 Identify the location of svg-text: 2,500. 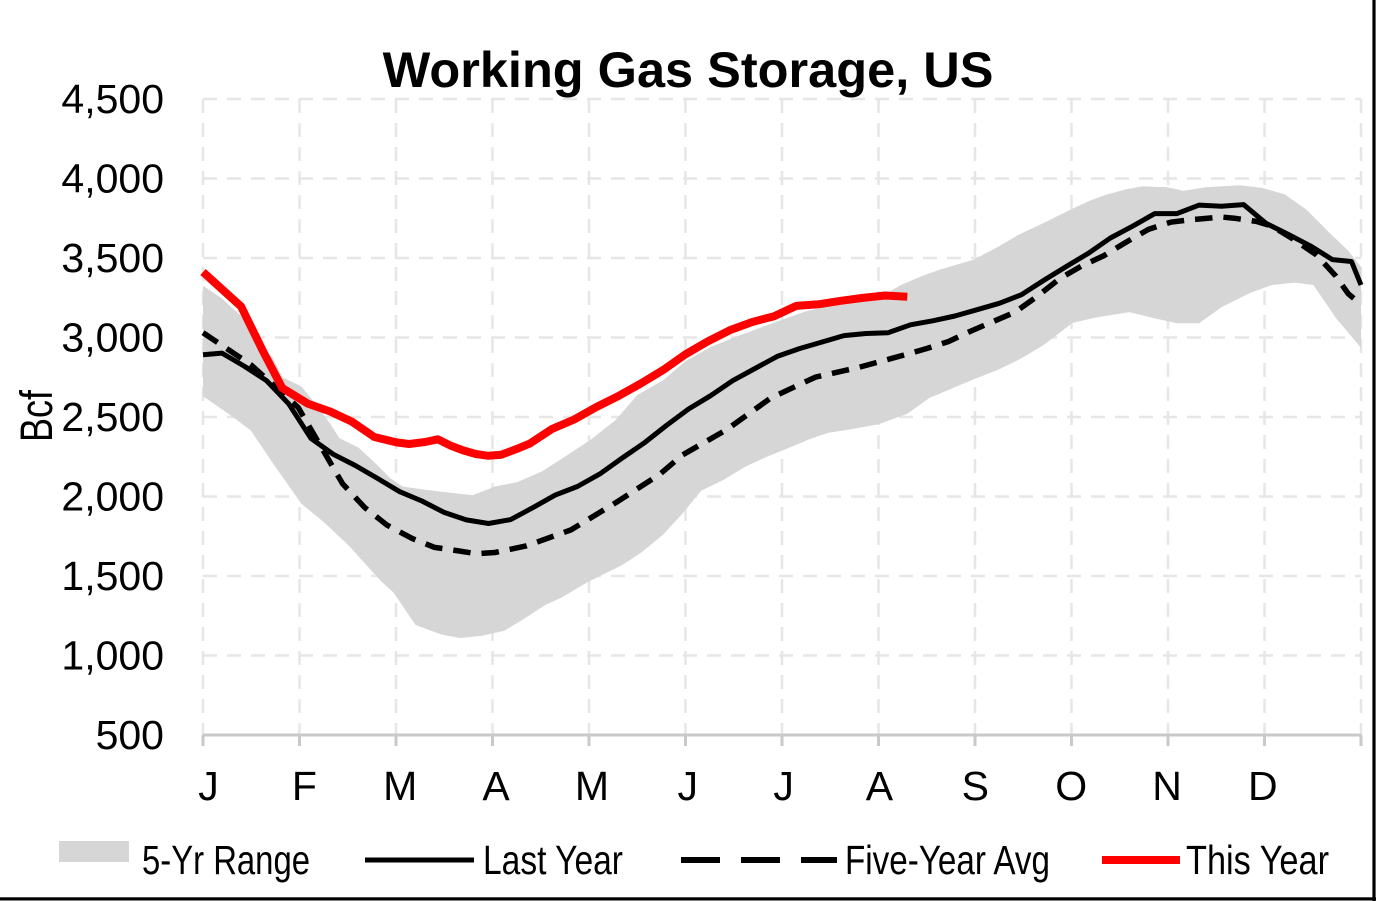
(112, 417).